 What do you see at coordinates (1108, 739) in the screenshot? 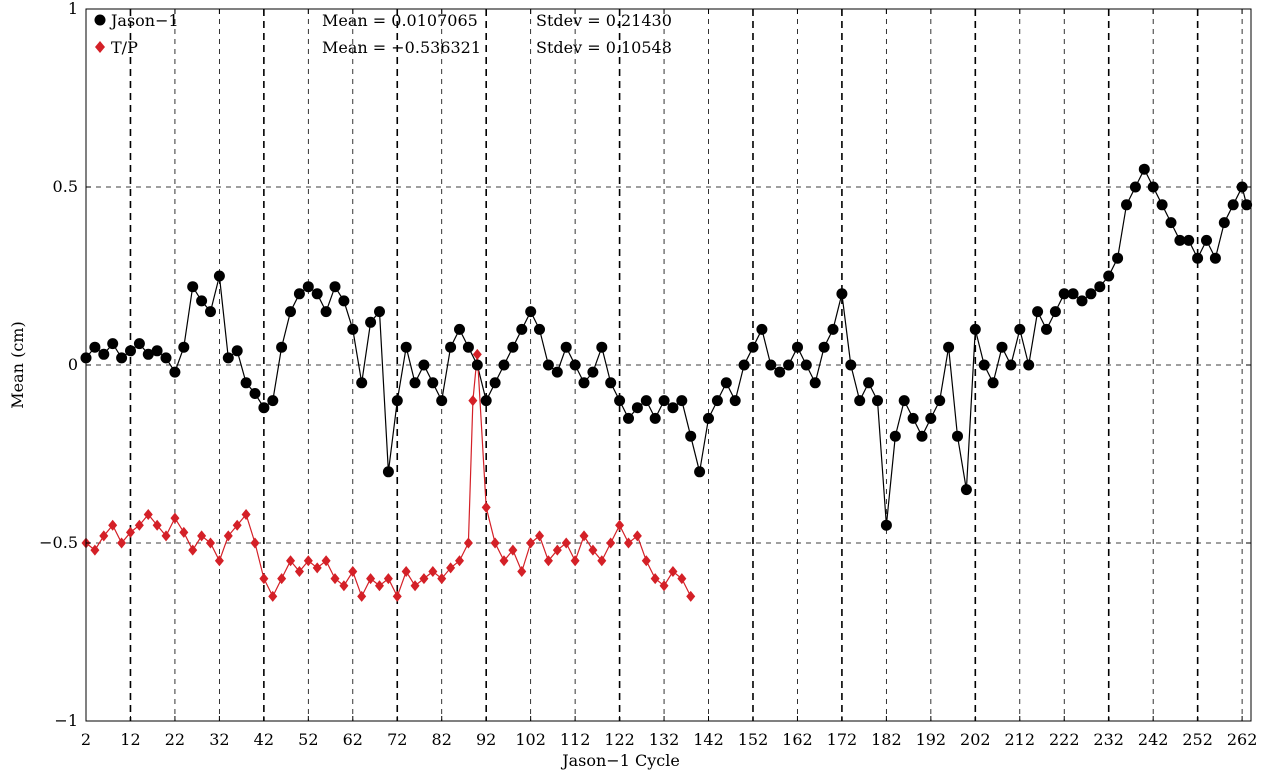
I see `x-tick-label-232: 232` at bounding box center [1108, 739].